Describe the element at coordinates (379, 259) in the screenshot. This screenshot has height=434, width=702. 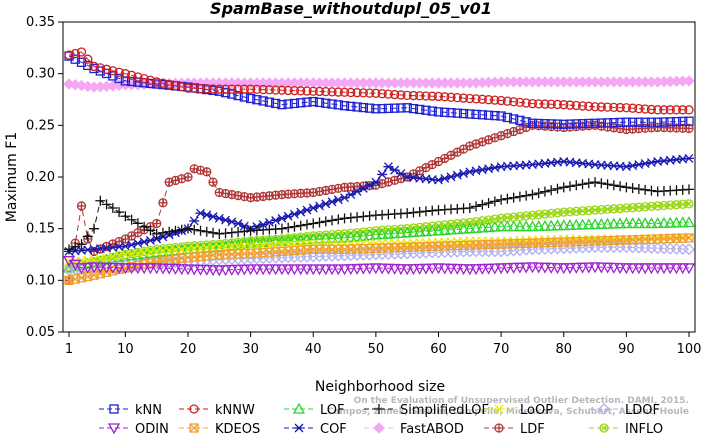
I see `series-KDEOS` at that location.